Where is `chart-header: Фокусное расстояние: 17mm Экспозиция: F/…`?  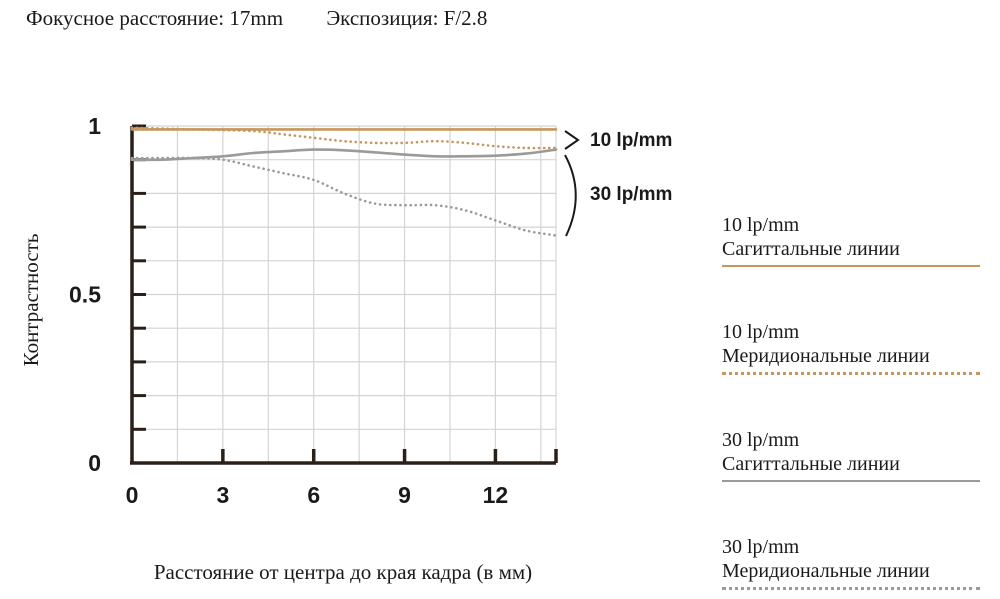 chart-header: Фокусное расстояние: 17mm Экспозиция: F/… is located at coordinates (256, 18).